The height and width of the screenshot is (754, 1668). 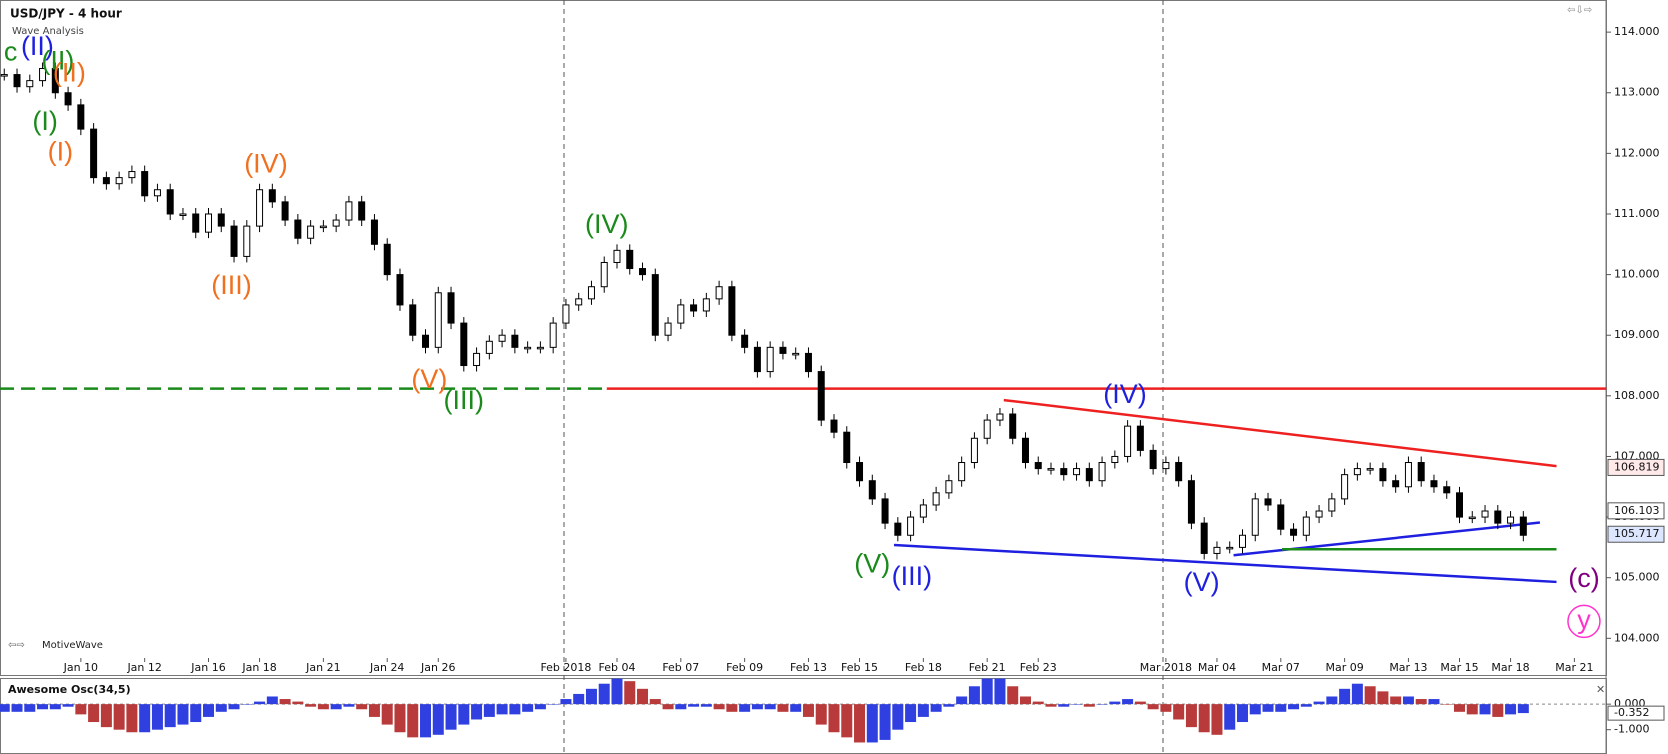 What do you see at coordinates (80, 667) in the screenshot?
I see `x-tick-label: Jan 10` at bounding box center [80, 667].